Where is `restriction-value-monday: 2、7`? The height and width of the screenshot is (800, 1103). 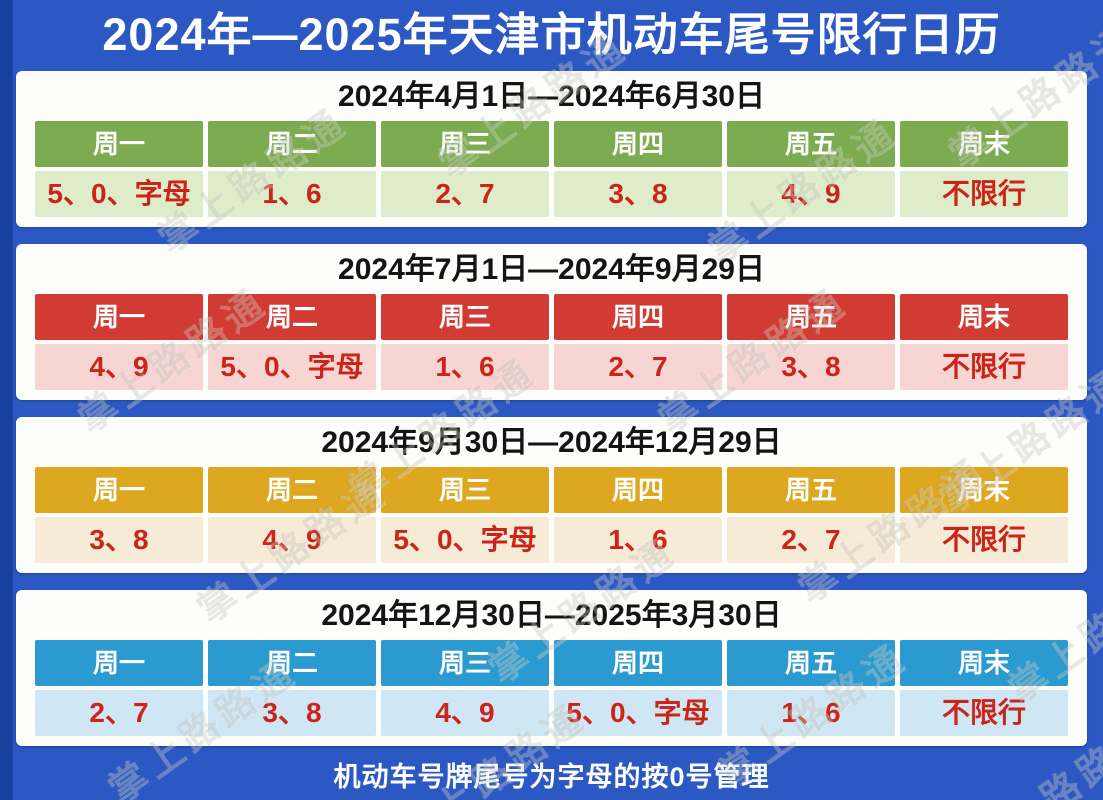 restriction-value-monday: 2、7 is located at coordinates (119, 713).